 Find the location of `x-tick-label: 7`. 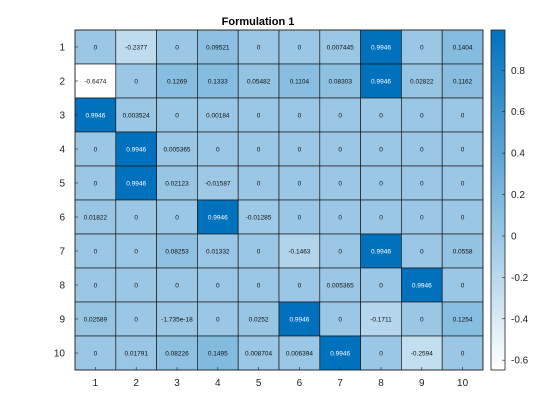

x-tick-label: 7 is located at coordinates (340, 383).